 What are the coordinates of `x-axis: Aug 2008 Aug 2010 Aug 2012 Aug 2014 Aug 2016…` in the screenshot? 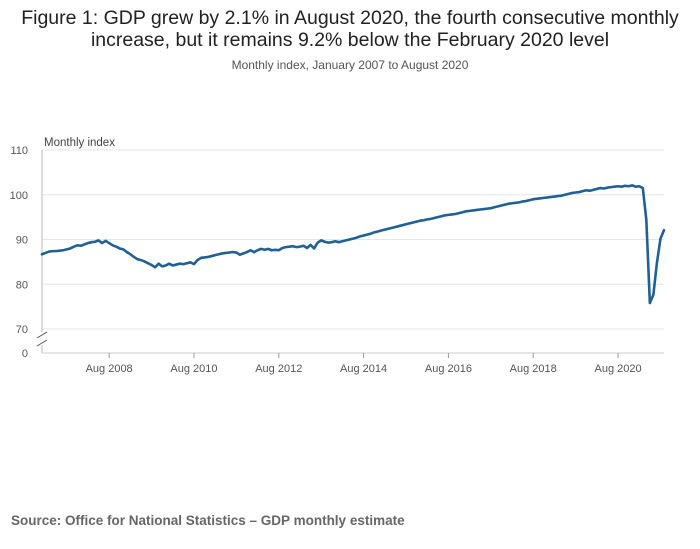 It's located at (364, 364).